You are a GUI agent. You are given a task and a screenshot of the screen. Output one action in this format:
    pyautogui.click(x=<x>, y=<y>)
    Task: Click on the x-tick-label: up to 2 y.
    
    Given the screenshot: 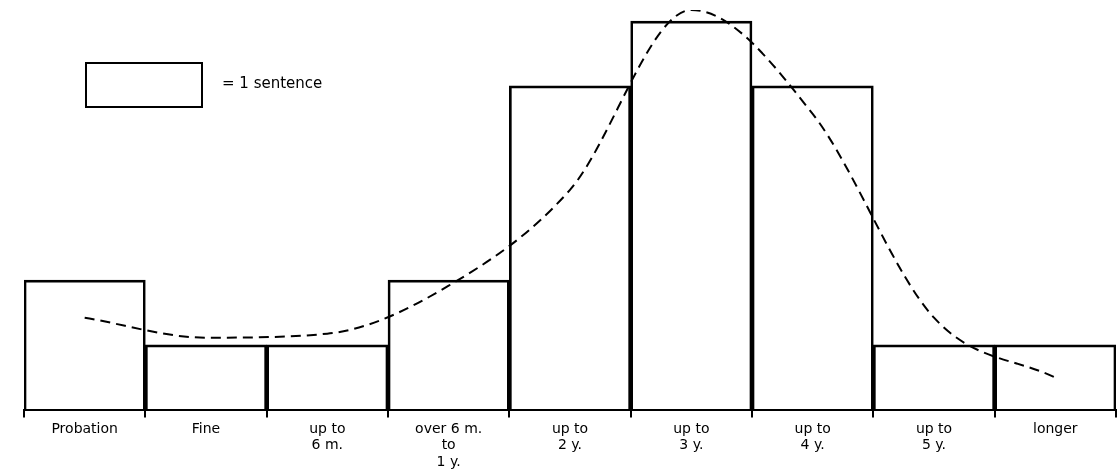 What is the action you would take?
    pyautogui.click(x=570, y=436)
    